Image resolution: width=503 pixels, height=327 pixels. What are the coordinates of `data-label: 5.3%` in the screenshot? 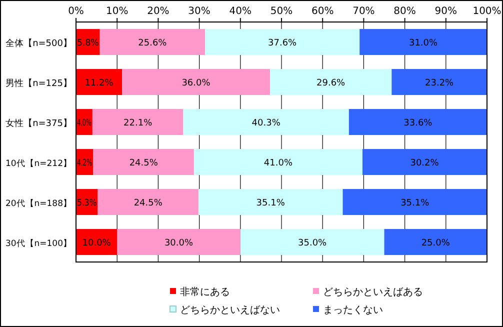 It's located at (88, 203).